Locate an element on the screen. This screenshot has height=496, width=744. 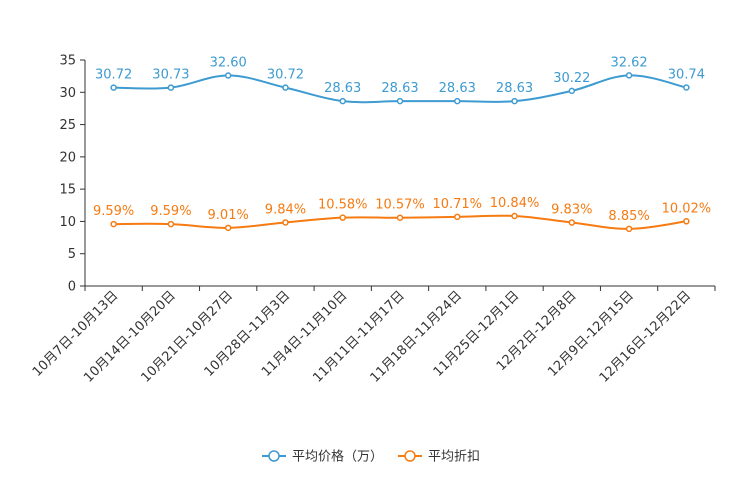
data-label: 9.01% is located at coordinates (228, 215).